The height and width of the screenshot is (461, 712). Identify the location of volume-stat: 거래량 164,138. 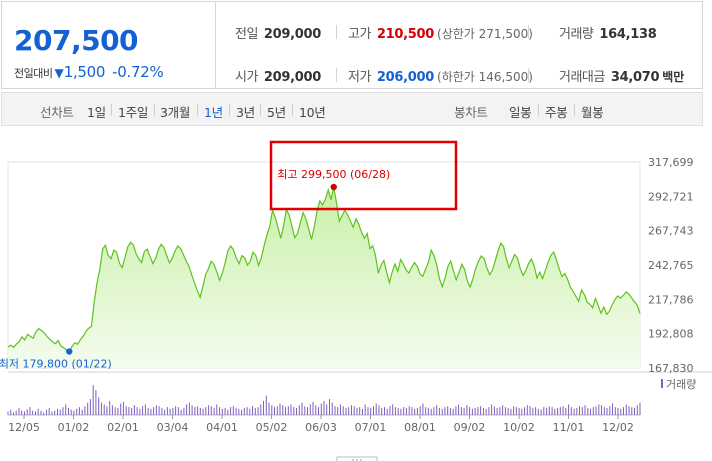
(608, 32).